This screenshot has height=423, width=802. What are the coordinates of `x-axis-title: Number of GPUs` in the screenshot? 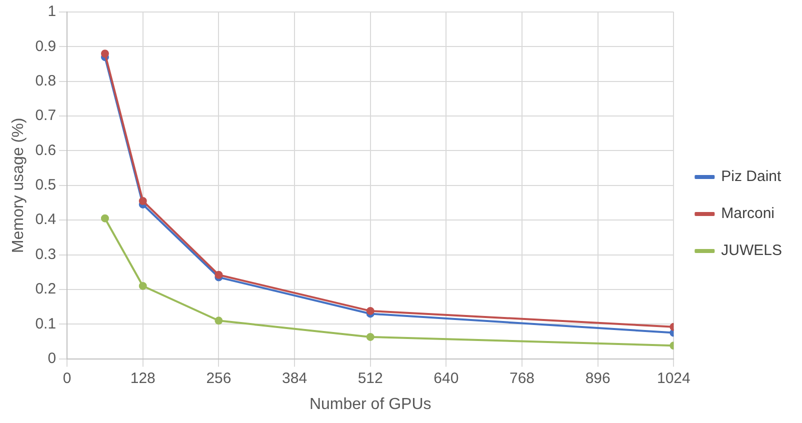 It's located at (370, 404).